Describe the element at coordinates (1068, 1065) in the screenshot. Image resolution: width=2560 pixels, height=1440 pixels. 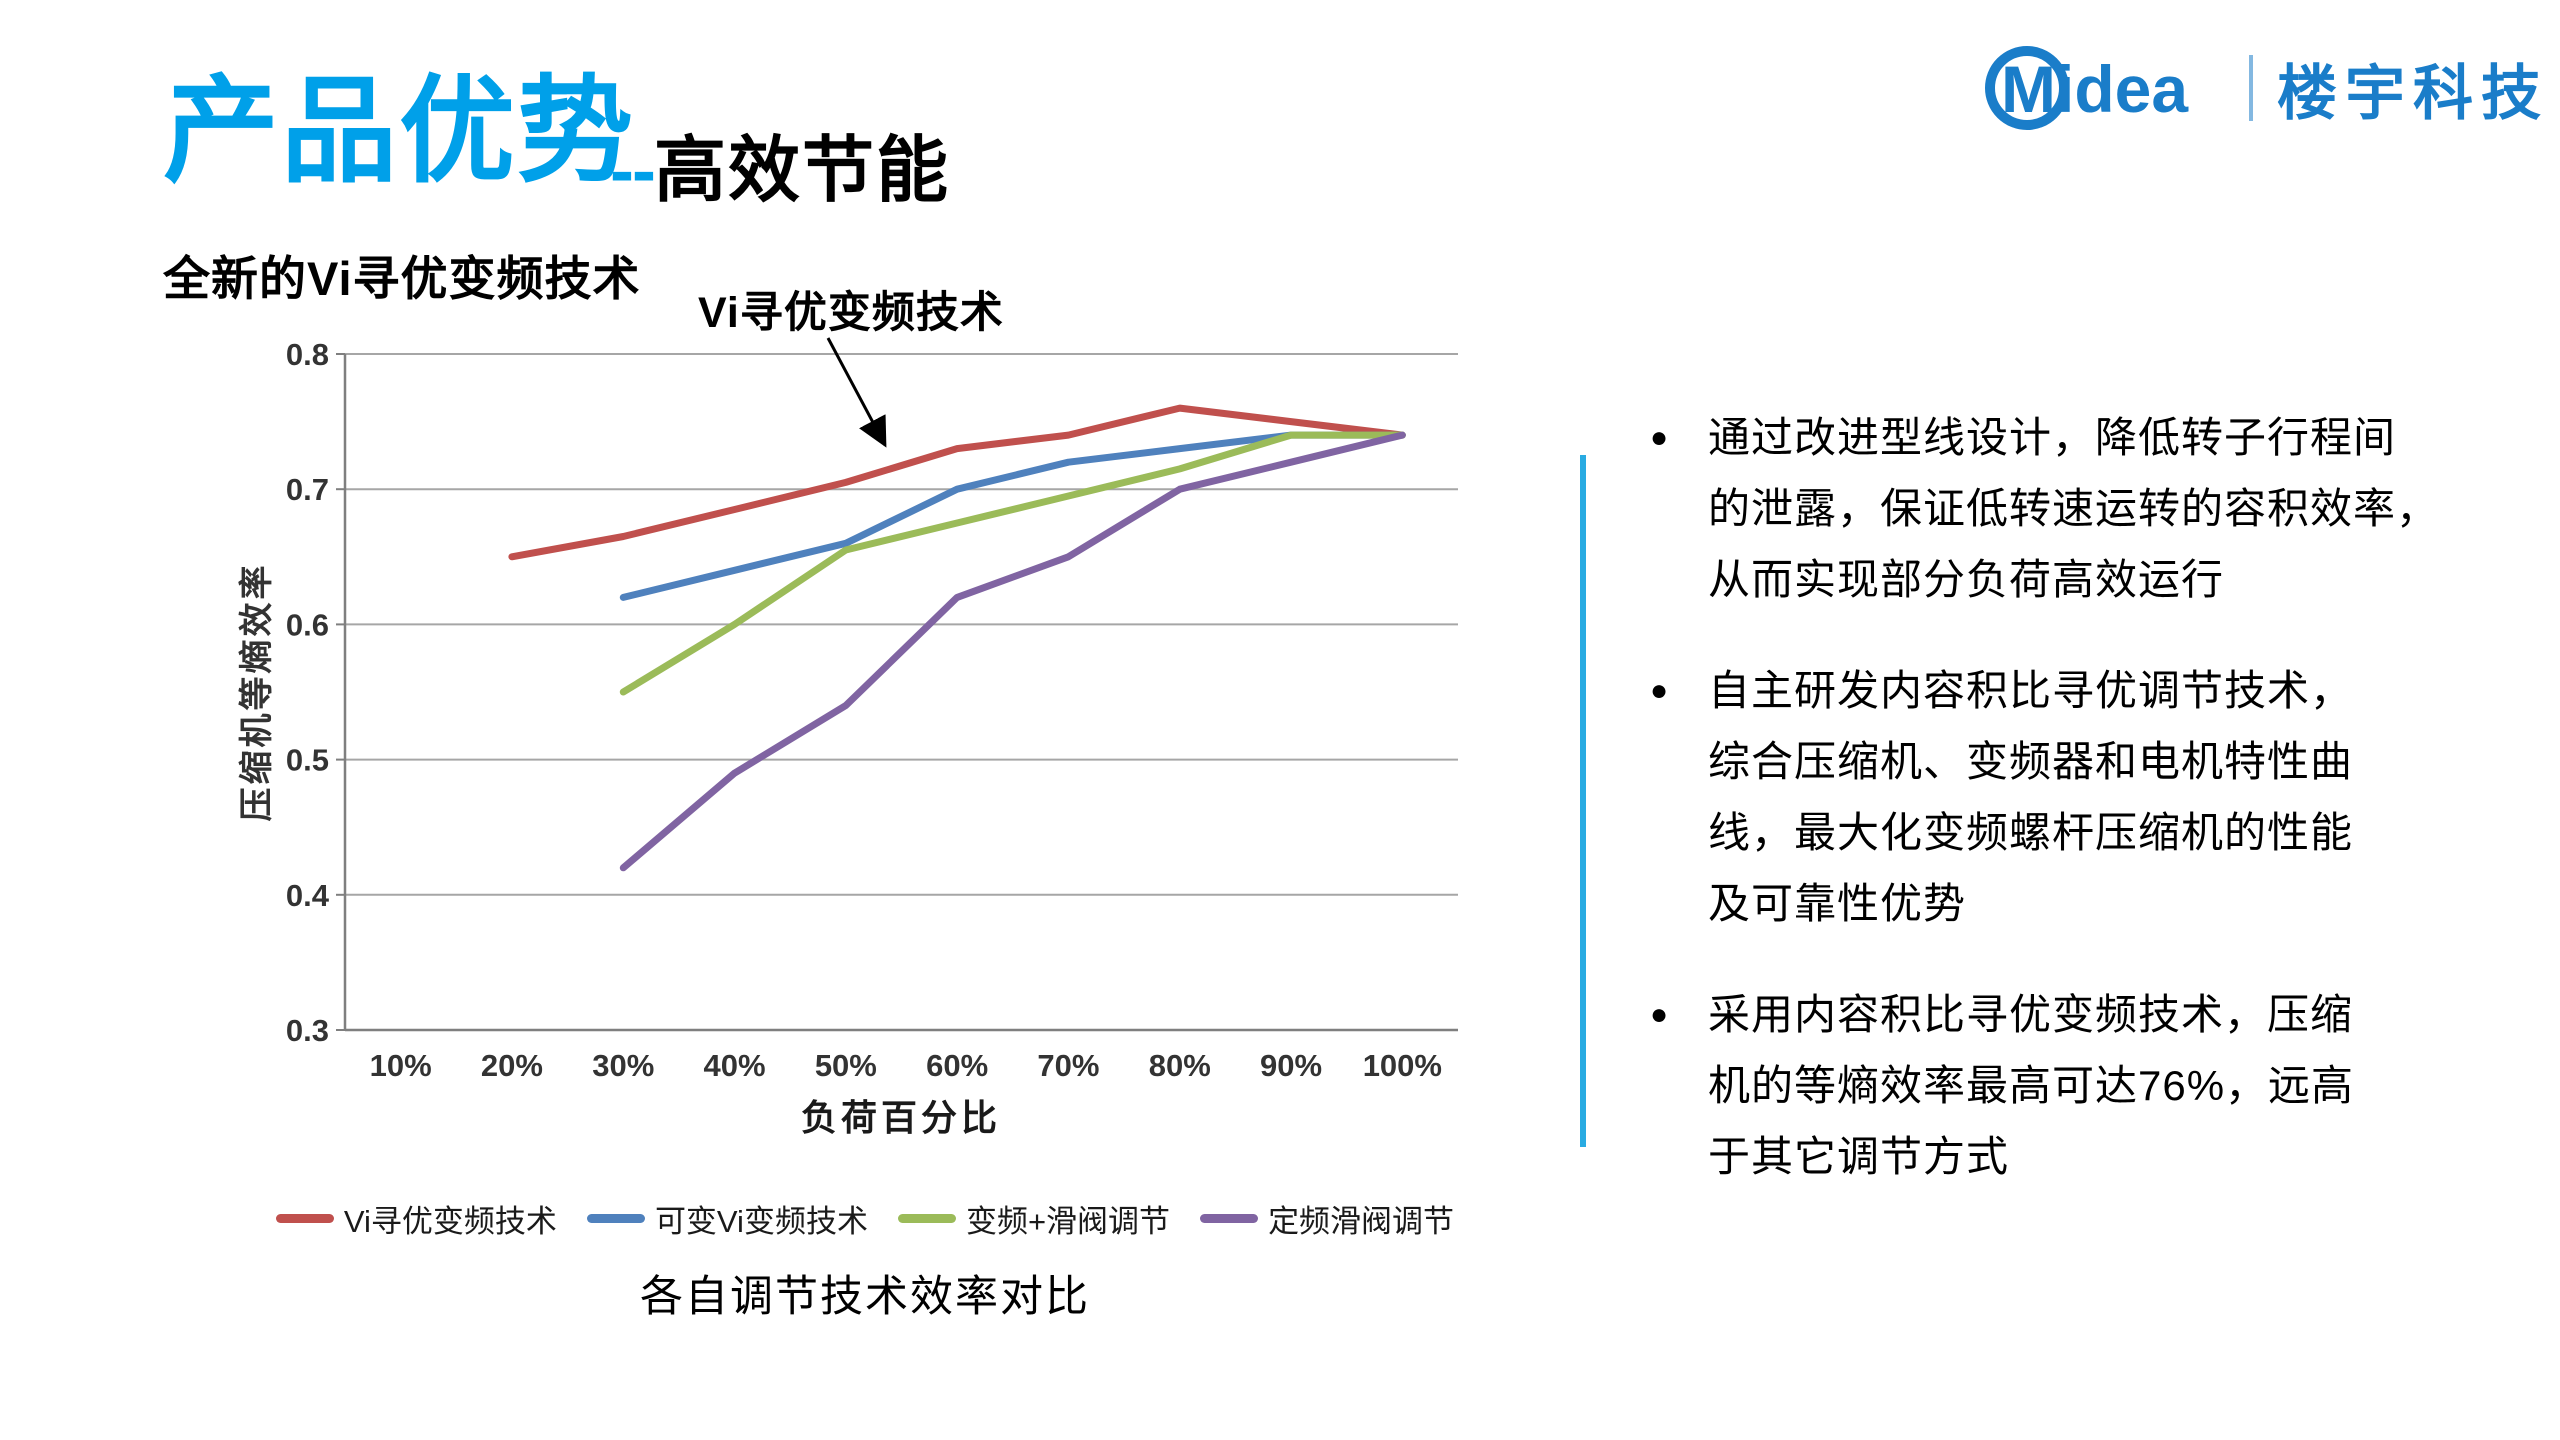
I see `x-tick-label: 70%` at that location.